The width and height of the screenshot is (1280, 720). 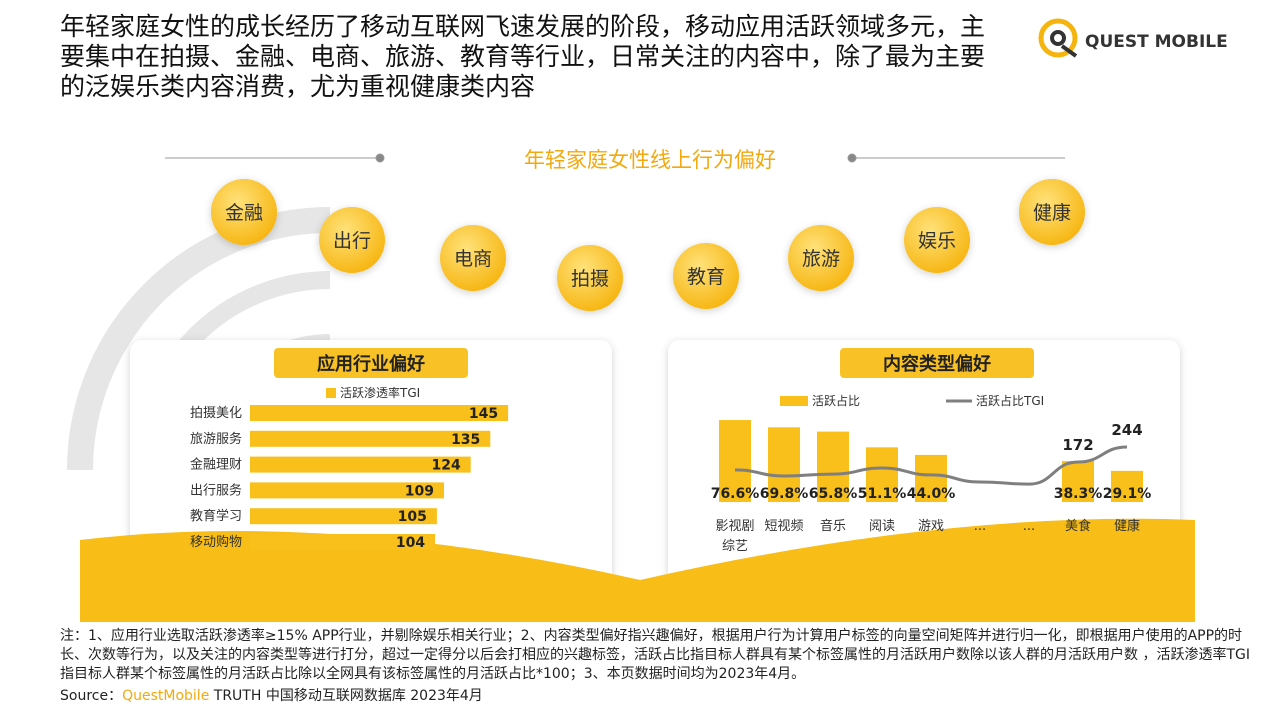 I want to click on value-label: 76.6%, so click(x=735, y=494).